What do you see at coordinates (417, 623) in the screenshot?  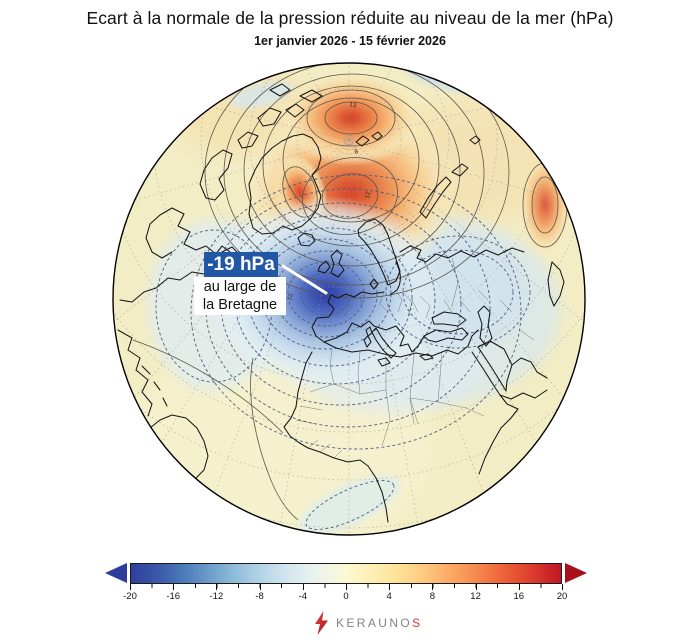 I see `brand-accent: S` at bounding box center [417, 623].